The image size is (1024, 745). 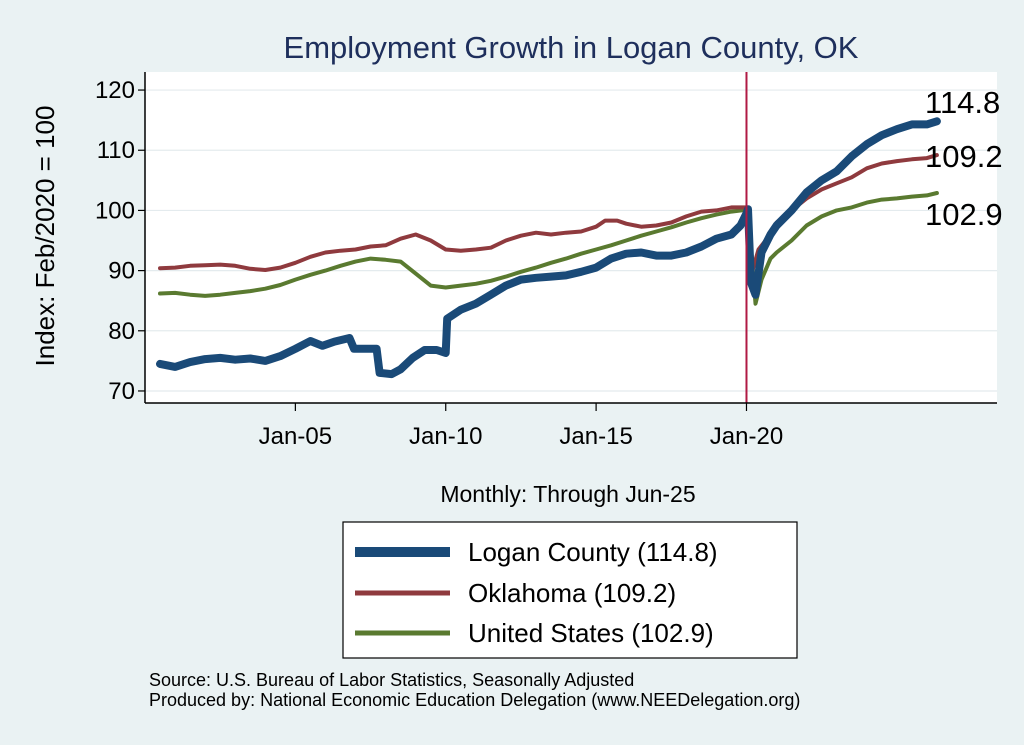 What do you see at coordinates (115, 90) in the screenshot?
I see `y-tick-label-120: 120` at bounding box center [115, 90].